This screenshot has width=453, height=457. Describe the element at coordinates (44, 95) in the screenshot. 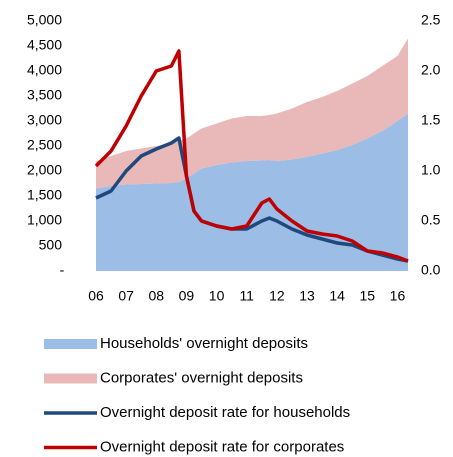

I see `y-tick-label: 3,500` at that location.